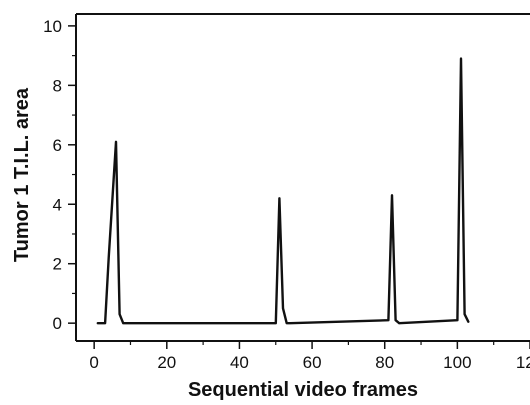 This screenshot has height=405, width=530. I want to click on x-tick-label: 40, so click(239, 362).